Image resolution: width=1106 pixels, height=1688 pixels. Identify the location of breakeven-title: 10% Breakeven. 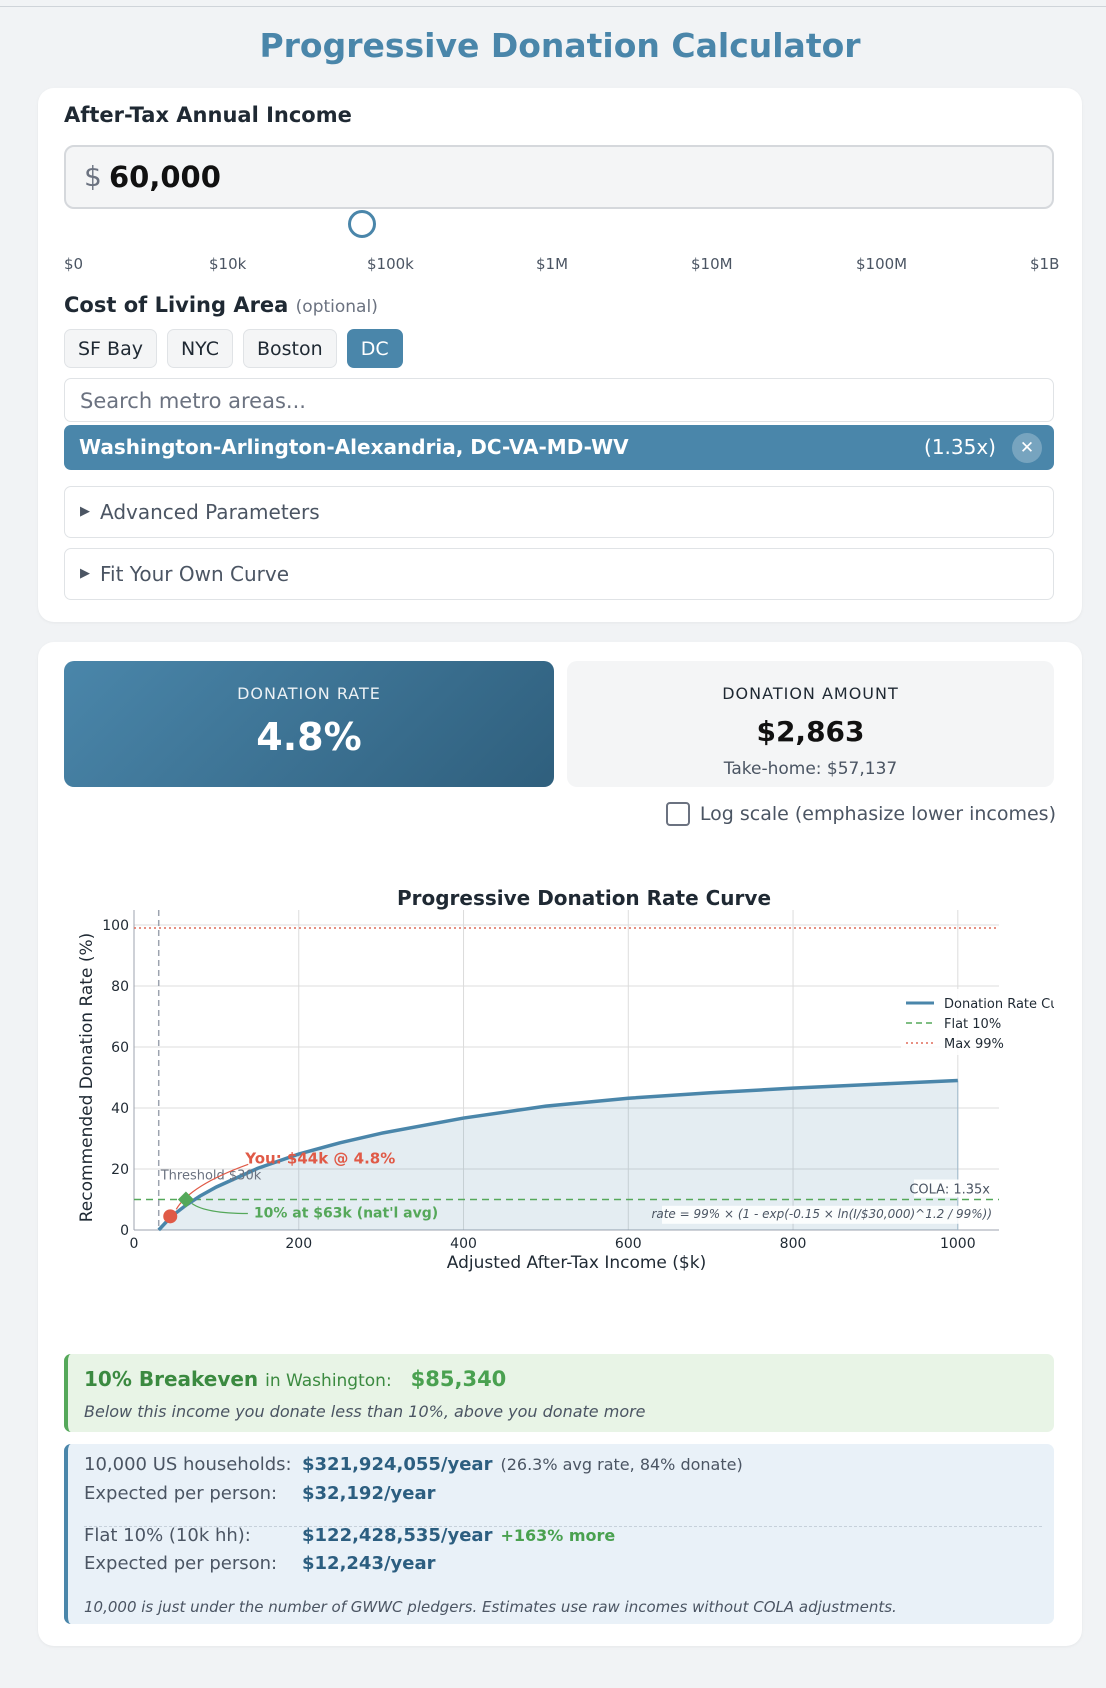
(171, 1379).